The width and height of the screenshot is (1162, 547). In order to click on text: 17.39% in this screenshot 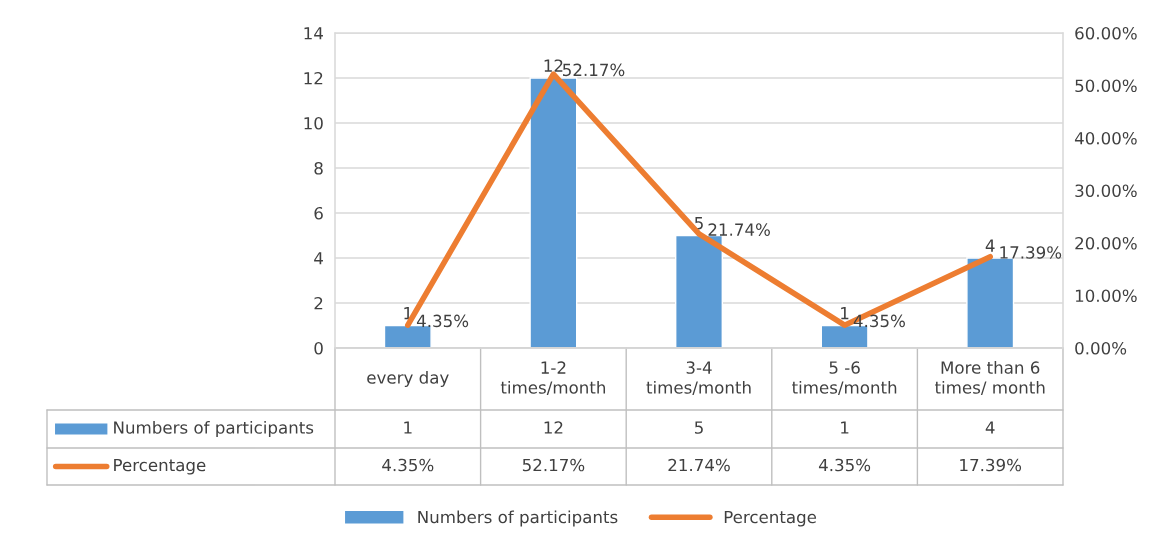, I will do `click(1031, 252)`.